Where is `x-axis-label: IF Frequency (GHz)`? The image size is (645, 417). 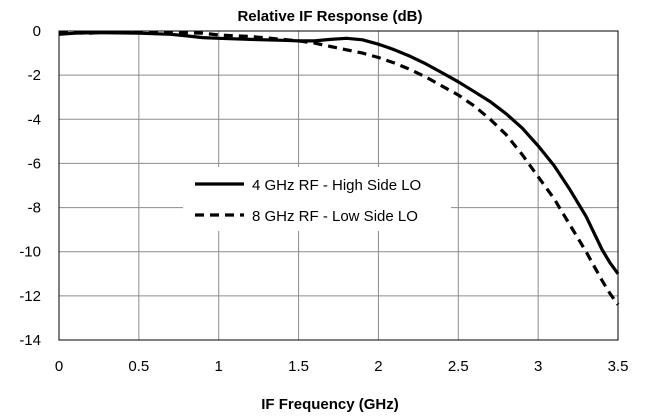
x-axis-label: IF Frequency (GHz) is located at coordinates (330, 404).